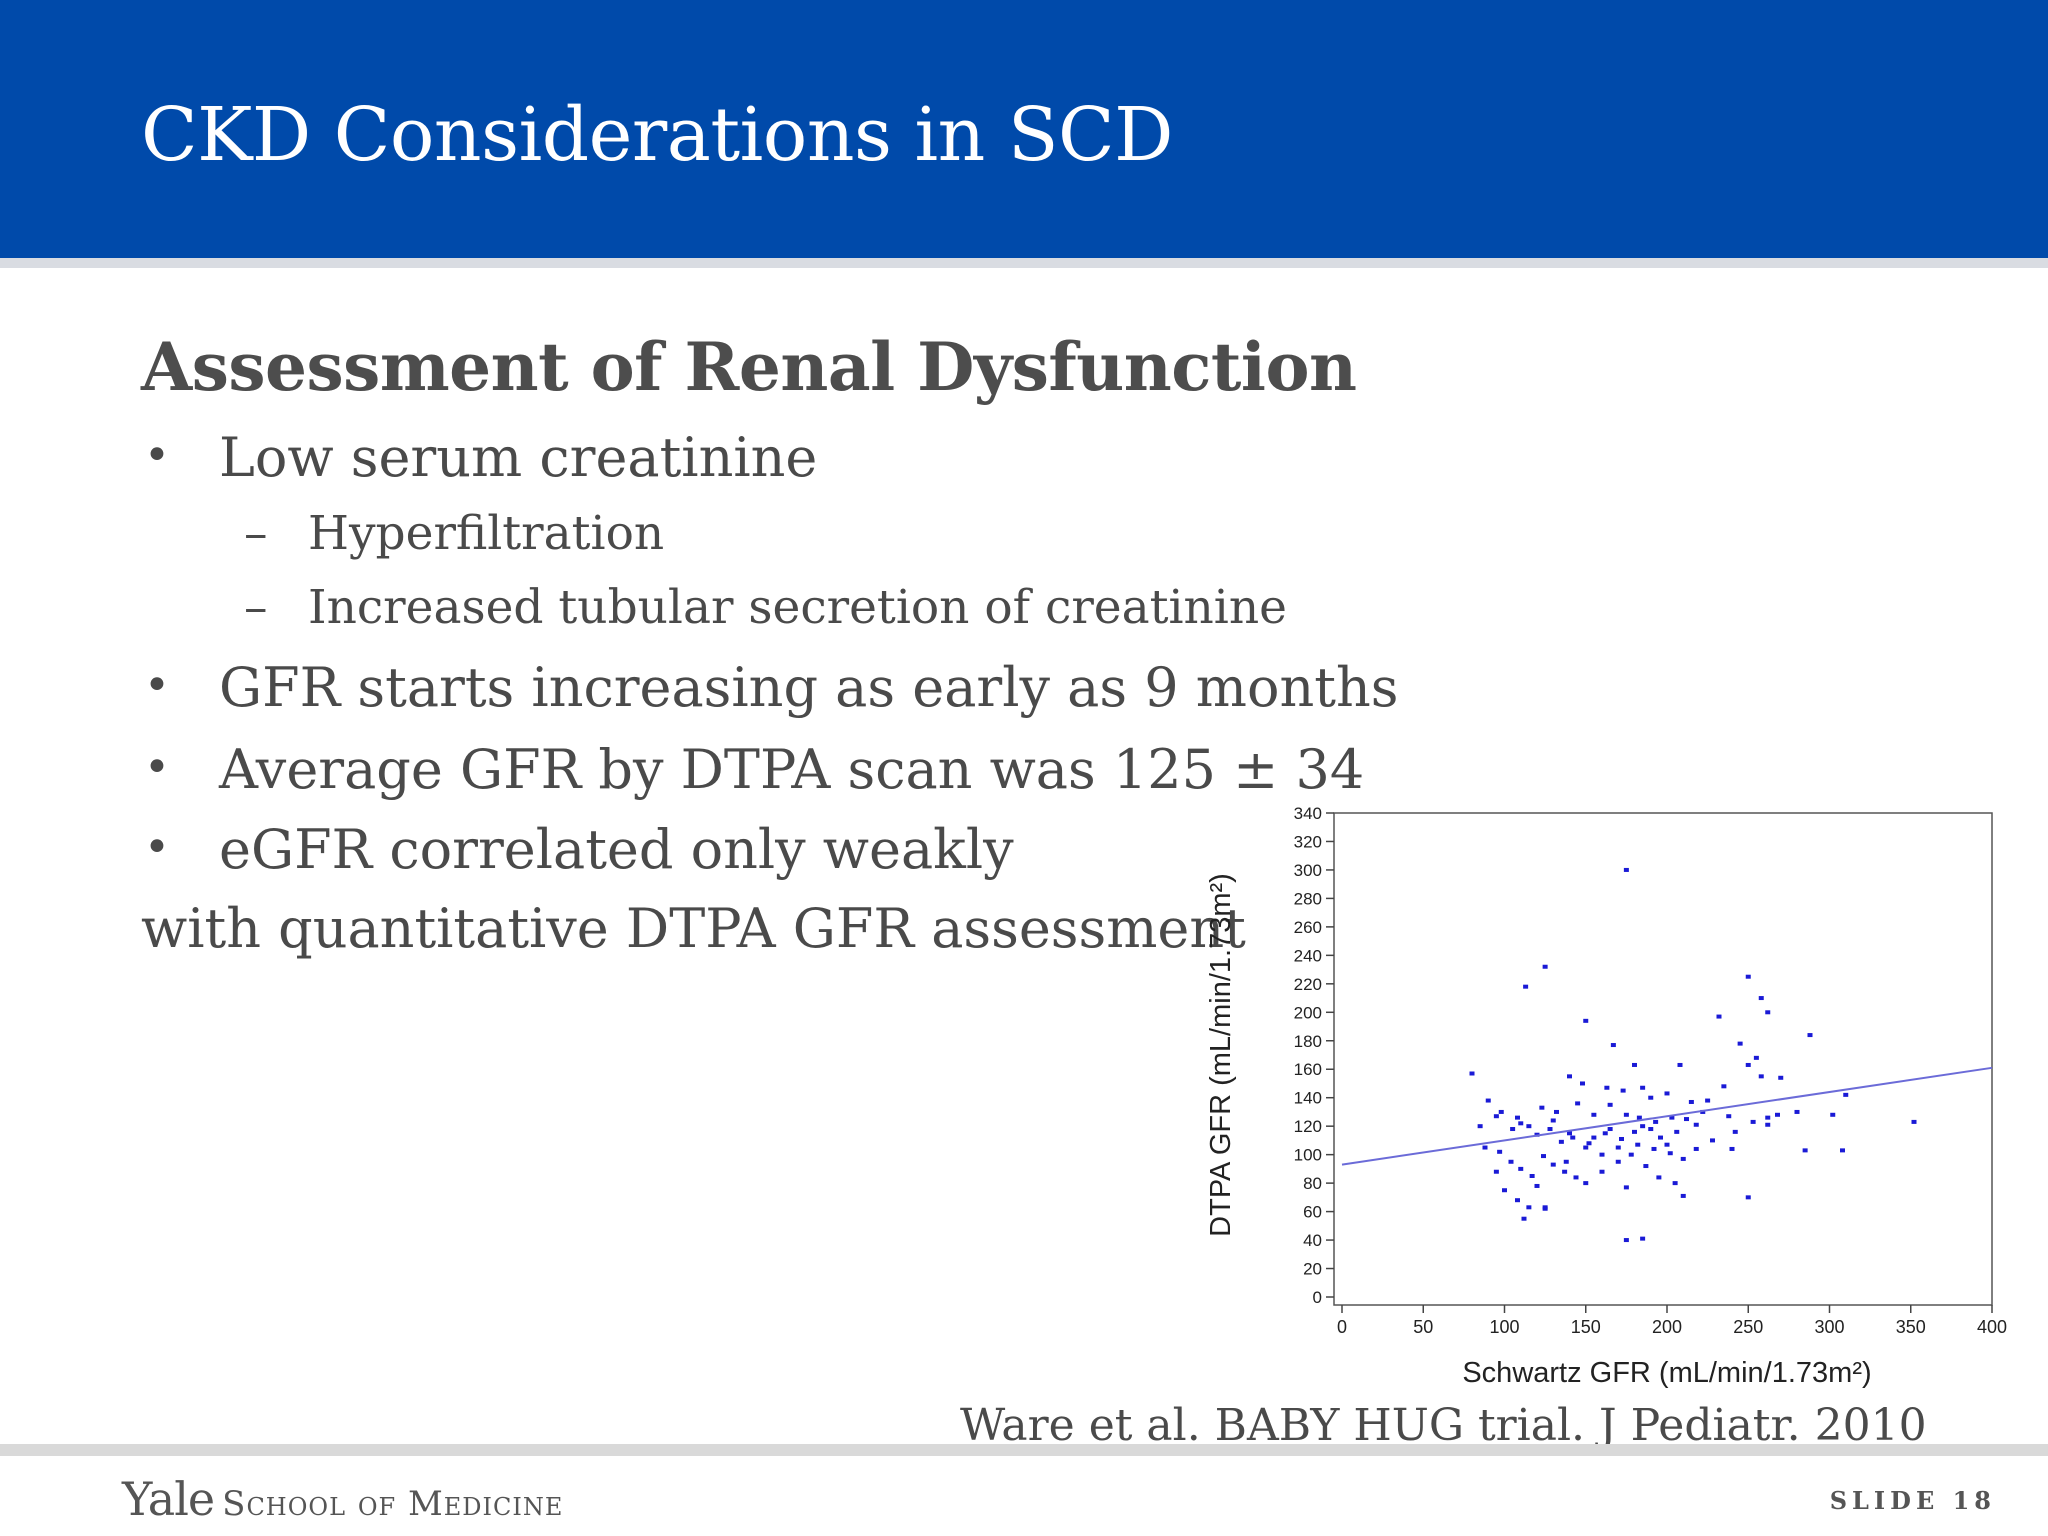 Image resolution: width=2048 pixels, height=1536 pixels. Describe the element at coordinates (1312, 1212) in the screenshot. I see `y-tick-label: 60` at that location.